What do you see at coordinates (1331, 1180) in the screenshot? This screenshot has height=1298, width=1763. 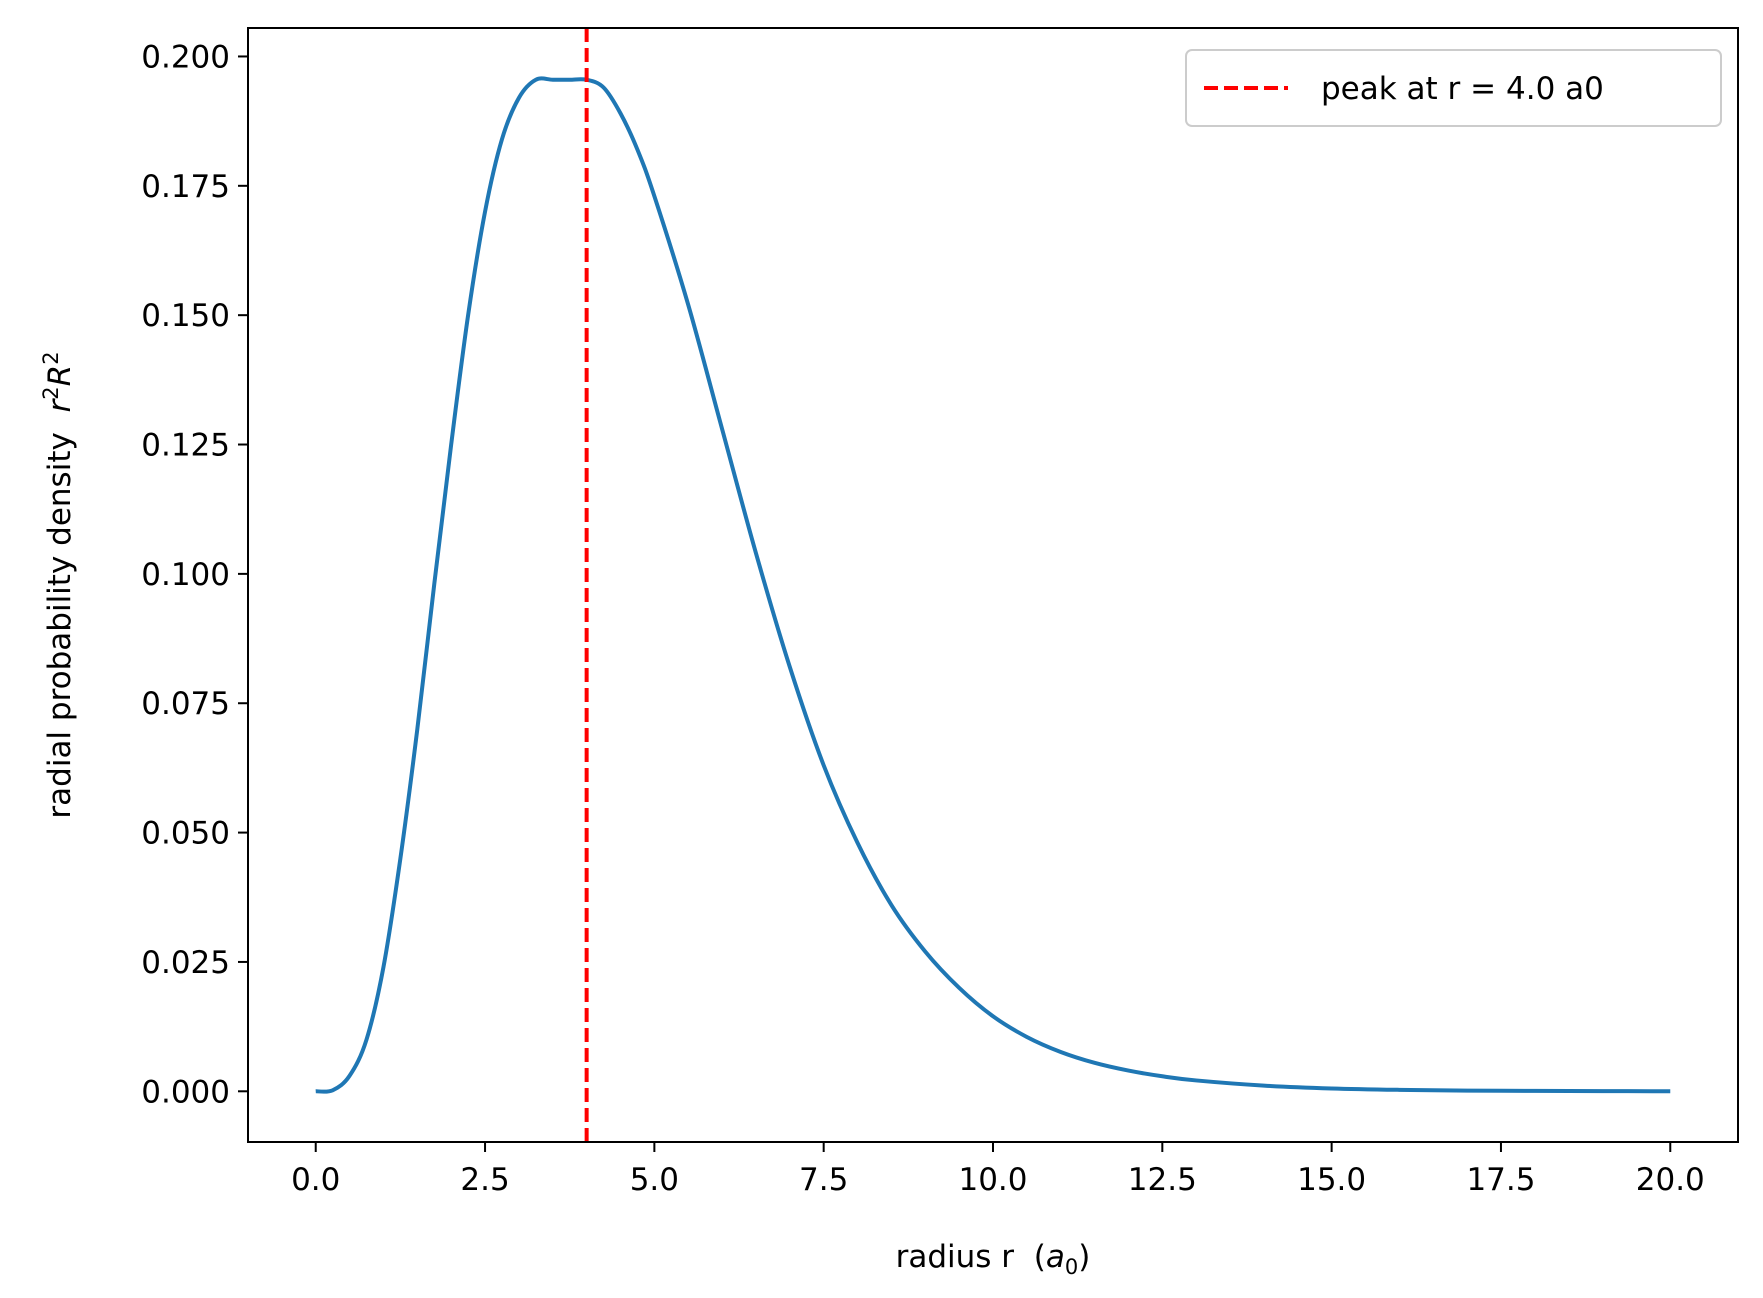 I see `x-tick-label: 15.0` at bounding box center [1331, 1180].